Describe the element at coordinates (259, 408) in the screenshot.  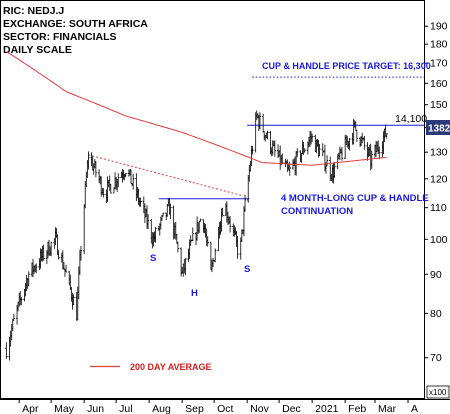
I see `x-tick-label: Nov` at that location.